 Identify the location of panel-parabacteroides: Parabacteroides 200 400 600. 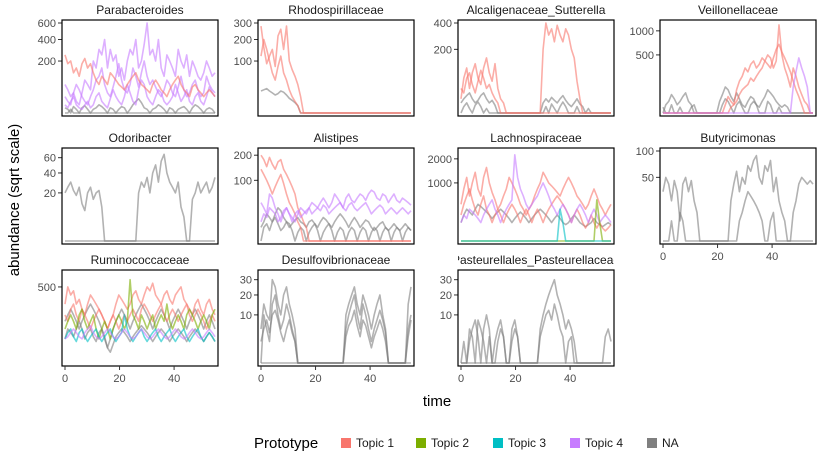
(128, 60).